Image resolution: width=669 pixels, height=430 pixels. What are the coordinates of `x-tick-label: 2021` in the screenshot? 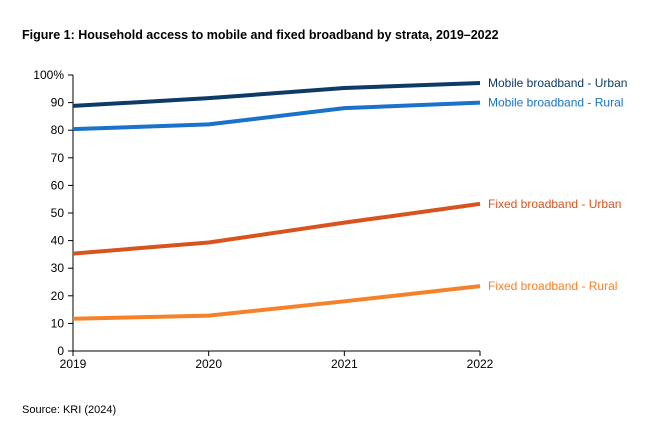 It's located at (344, 364).